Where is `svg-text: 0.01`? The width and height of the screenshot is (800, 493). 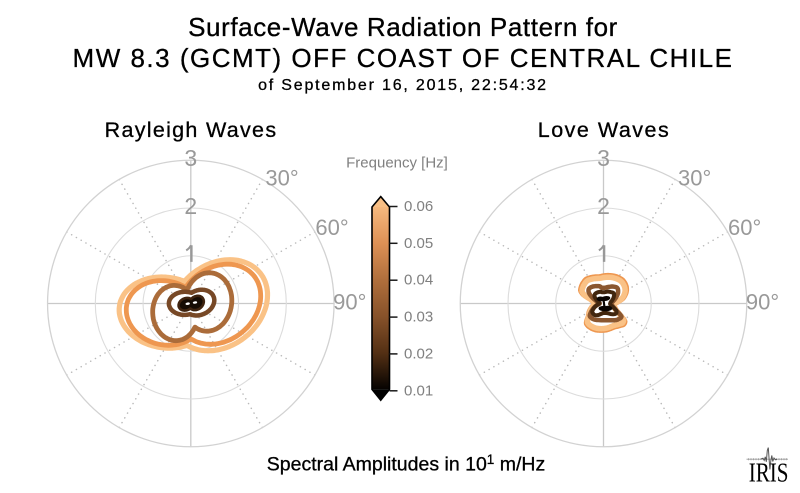 svg-text: 0.01 is located at coordinates (418, 390).